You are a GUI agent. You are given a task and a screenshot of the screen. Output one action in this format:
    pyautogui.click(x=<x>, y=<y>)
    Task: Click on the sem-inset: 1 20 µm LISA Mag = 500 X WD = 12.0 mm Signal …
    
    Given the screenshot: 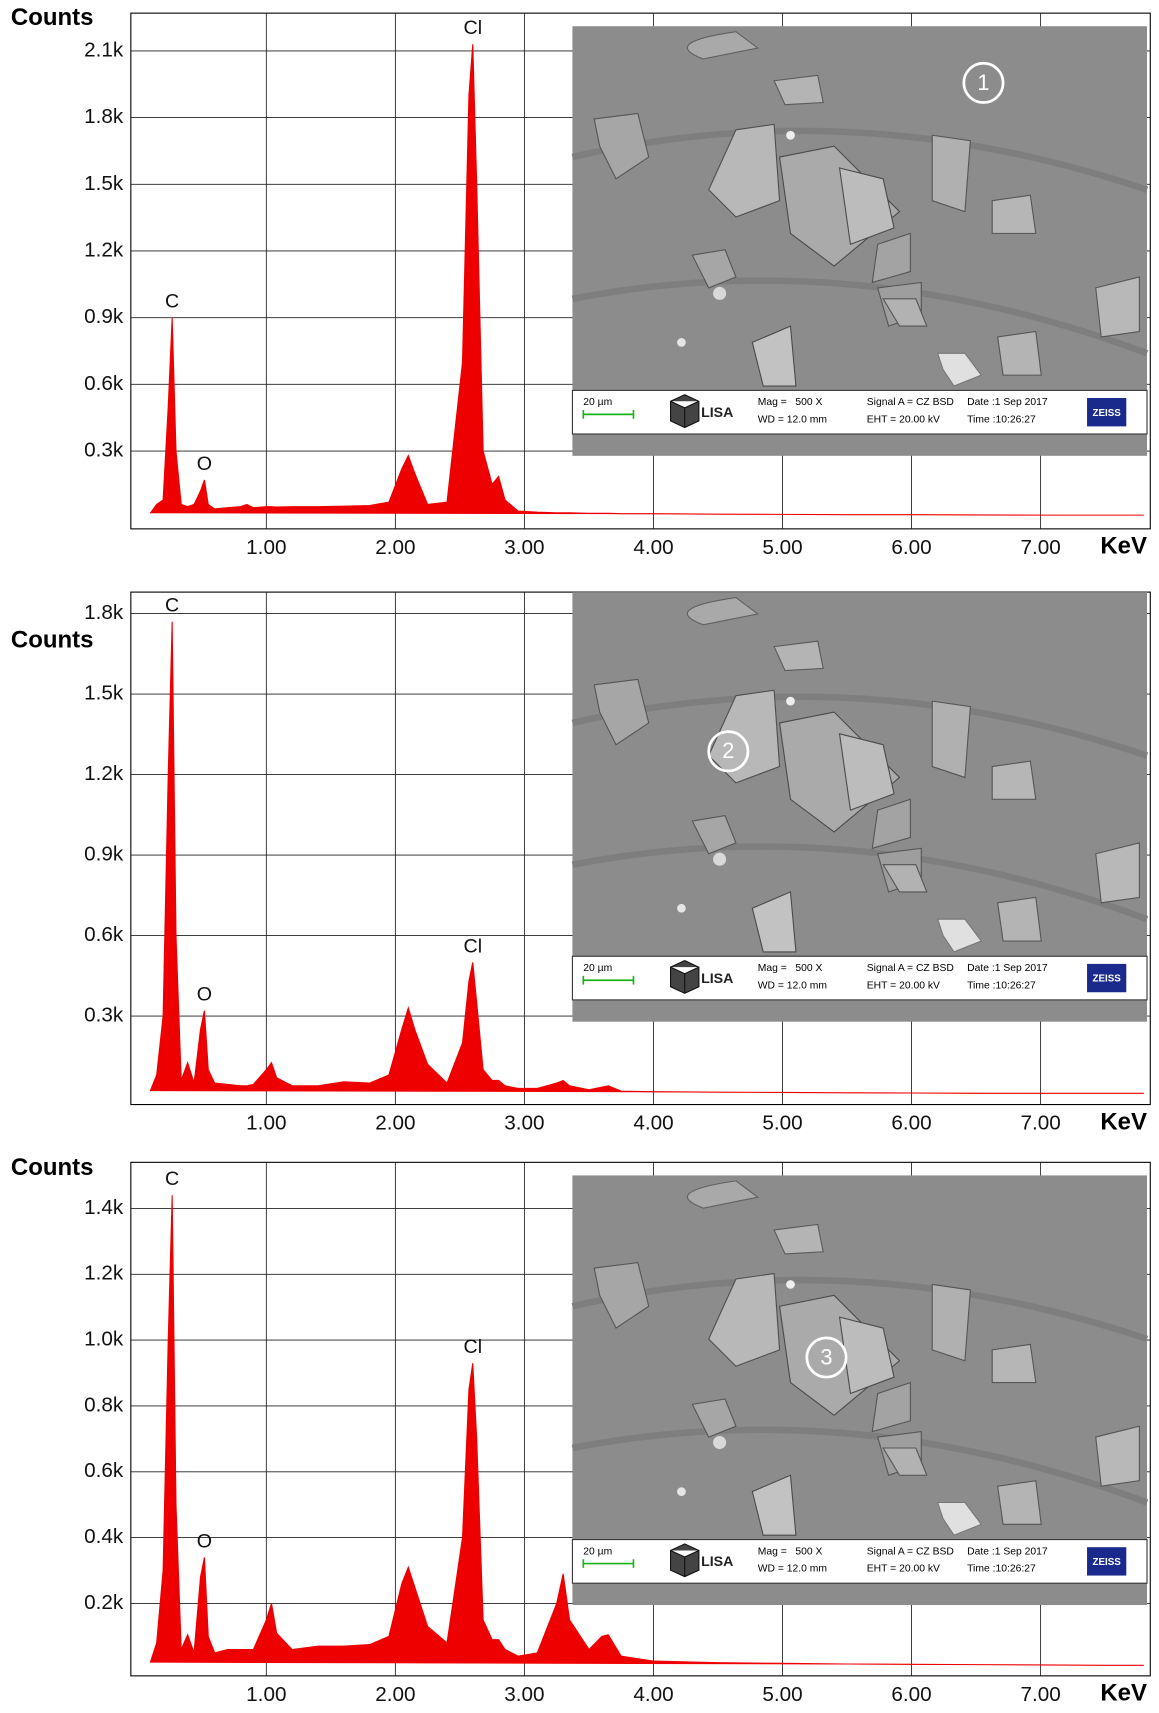 What is the action you would take?
    pyautogui.click(x=859, y=241)
    